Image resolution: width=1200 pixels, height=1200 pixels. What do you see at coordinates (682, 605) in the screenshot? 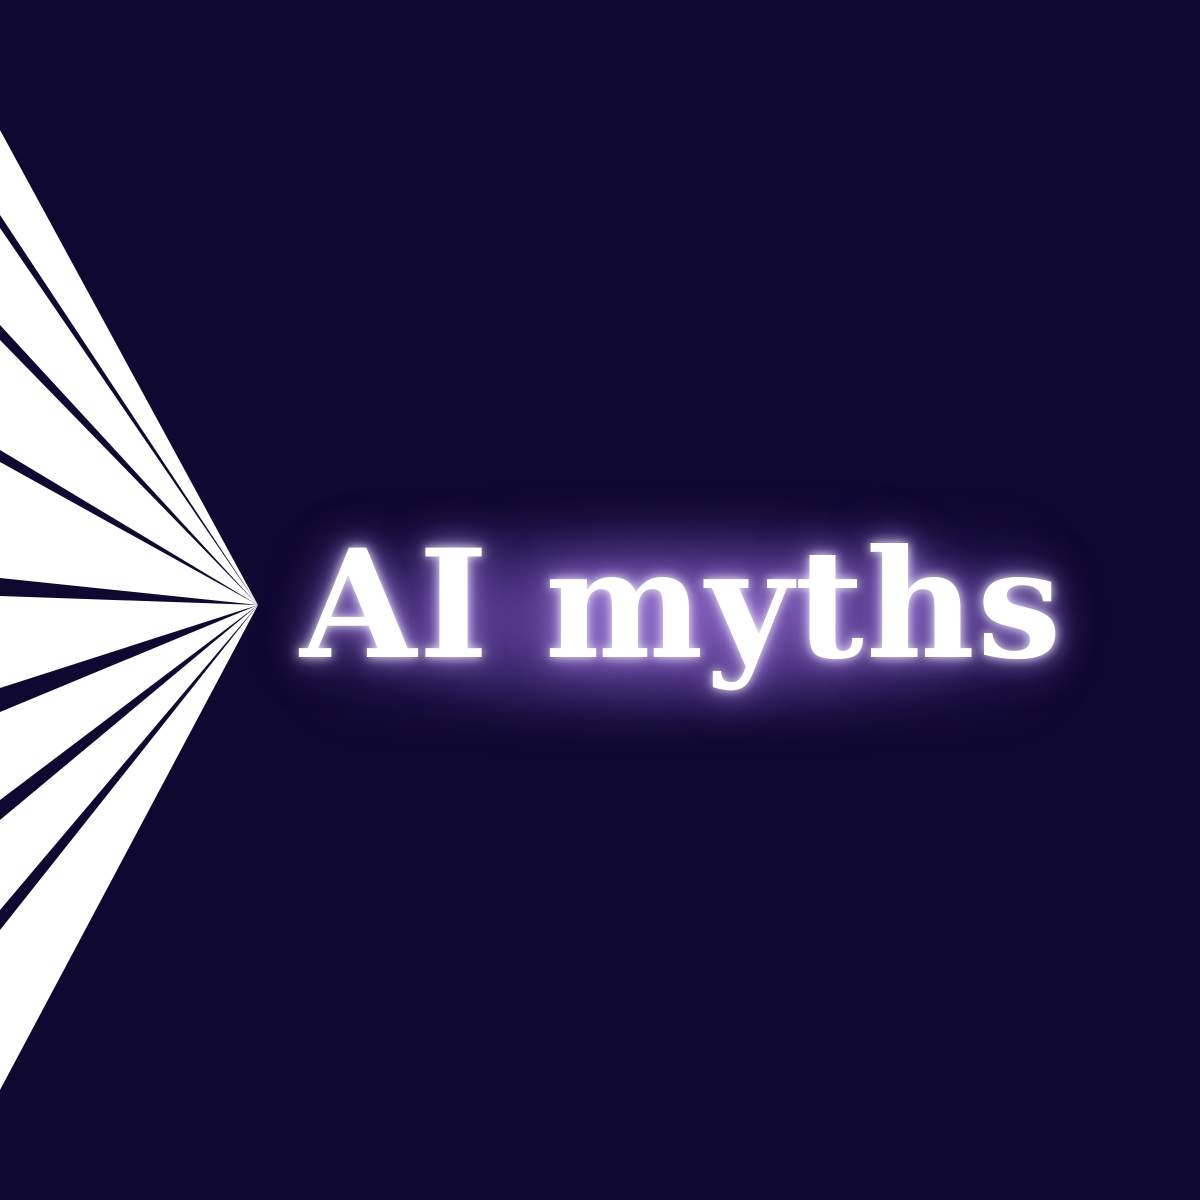
I see `poster-title: AI myths` at bounding box center [682, 605].